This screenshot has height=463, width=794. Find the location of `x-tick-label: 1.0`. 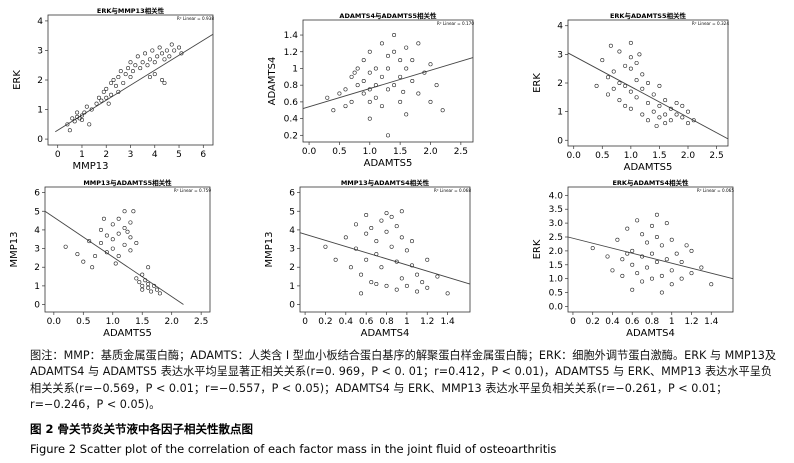

x-tick-label: 1.0 is located at coordinates (631, 156).